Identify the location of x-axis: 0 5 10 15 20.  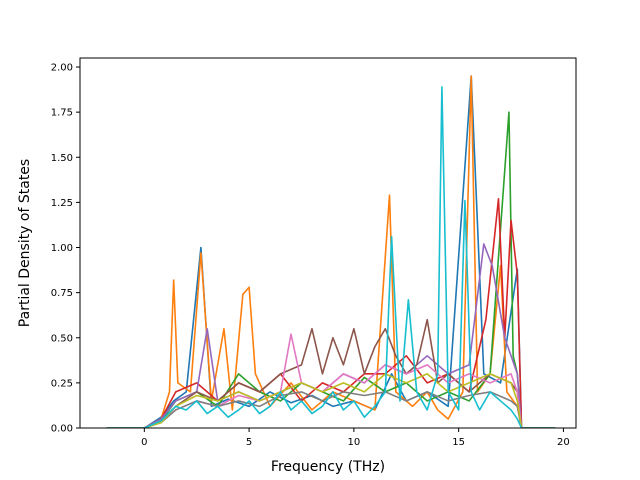
(355, 438).